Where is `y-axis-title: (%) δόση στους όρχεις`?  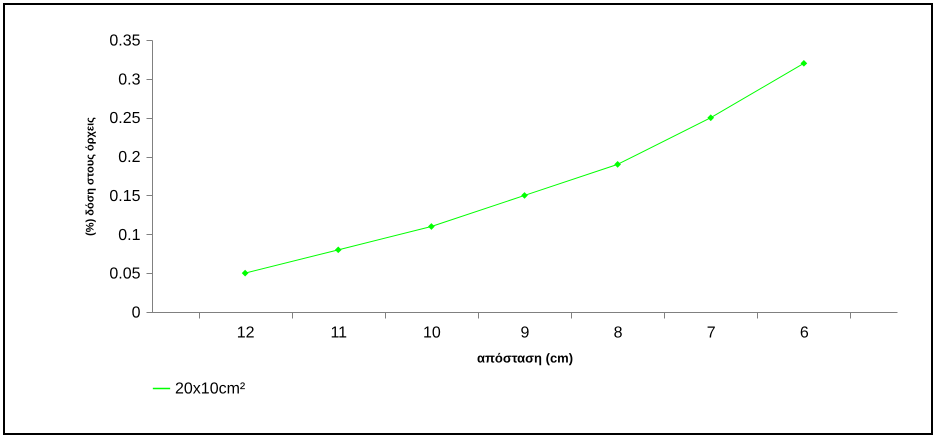
y-axis-title: (%) δόση στους όρχεις is located at coordinates (90, 176).